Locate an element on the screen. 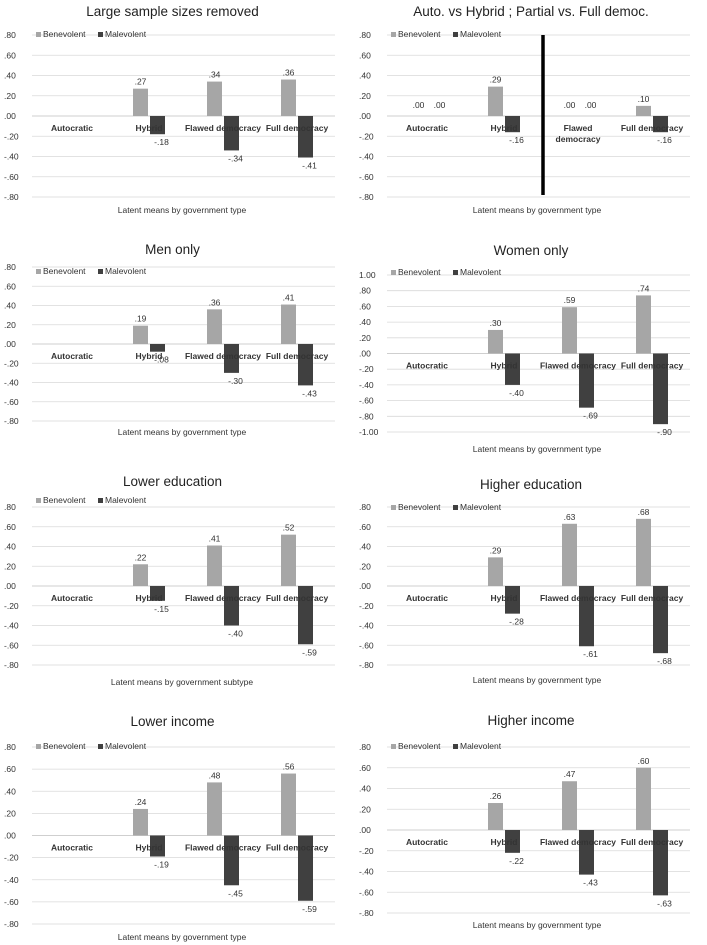  data-label-malevolent: -.90 is located at coordinates (664, 432).